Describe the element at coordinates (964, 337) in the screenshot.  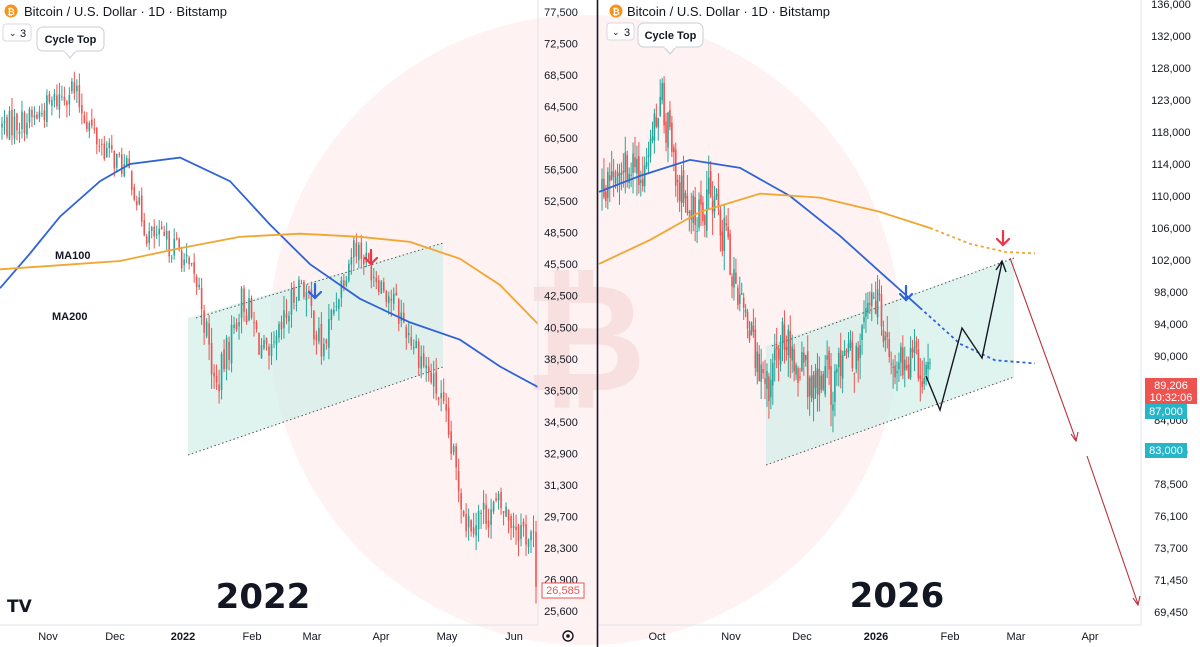
I see `right-projected-path` at that location.